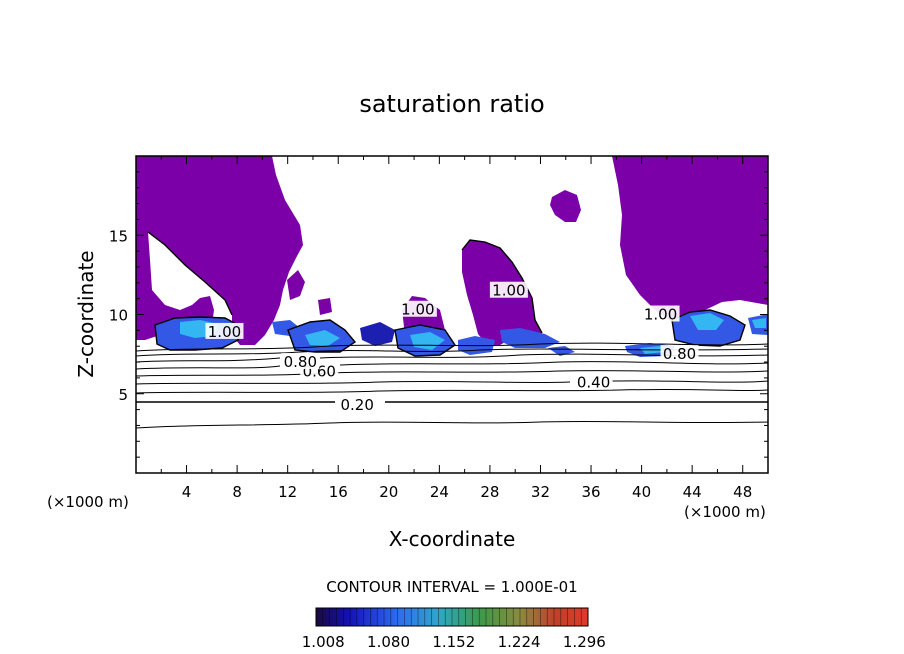  I want to click on colorbar-tick-label: 1.152, so click(453, 642).